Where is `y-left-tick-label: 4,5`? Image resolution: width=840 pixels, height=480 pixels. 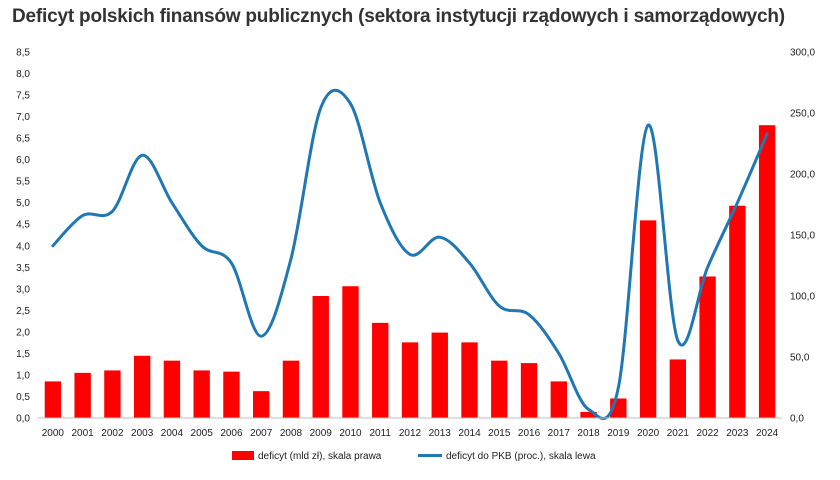 y-left-tick-label: 4,5 is located at coordinates (23, 225).